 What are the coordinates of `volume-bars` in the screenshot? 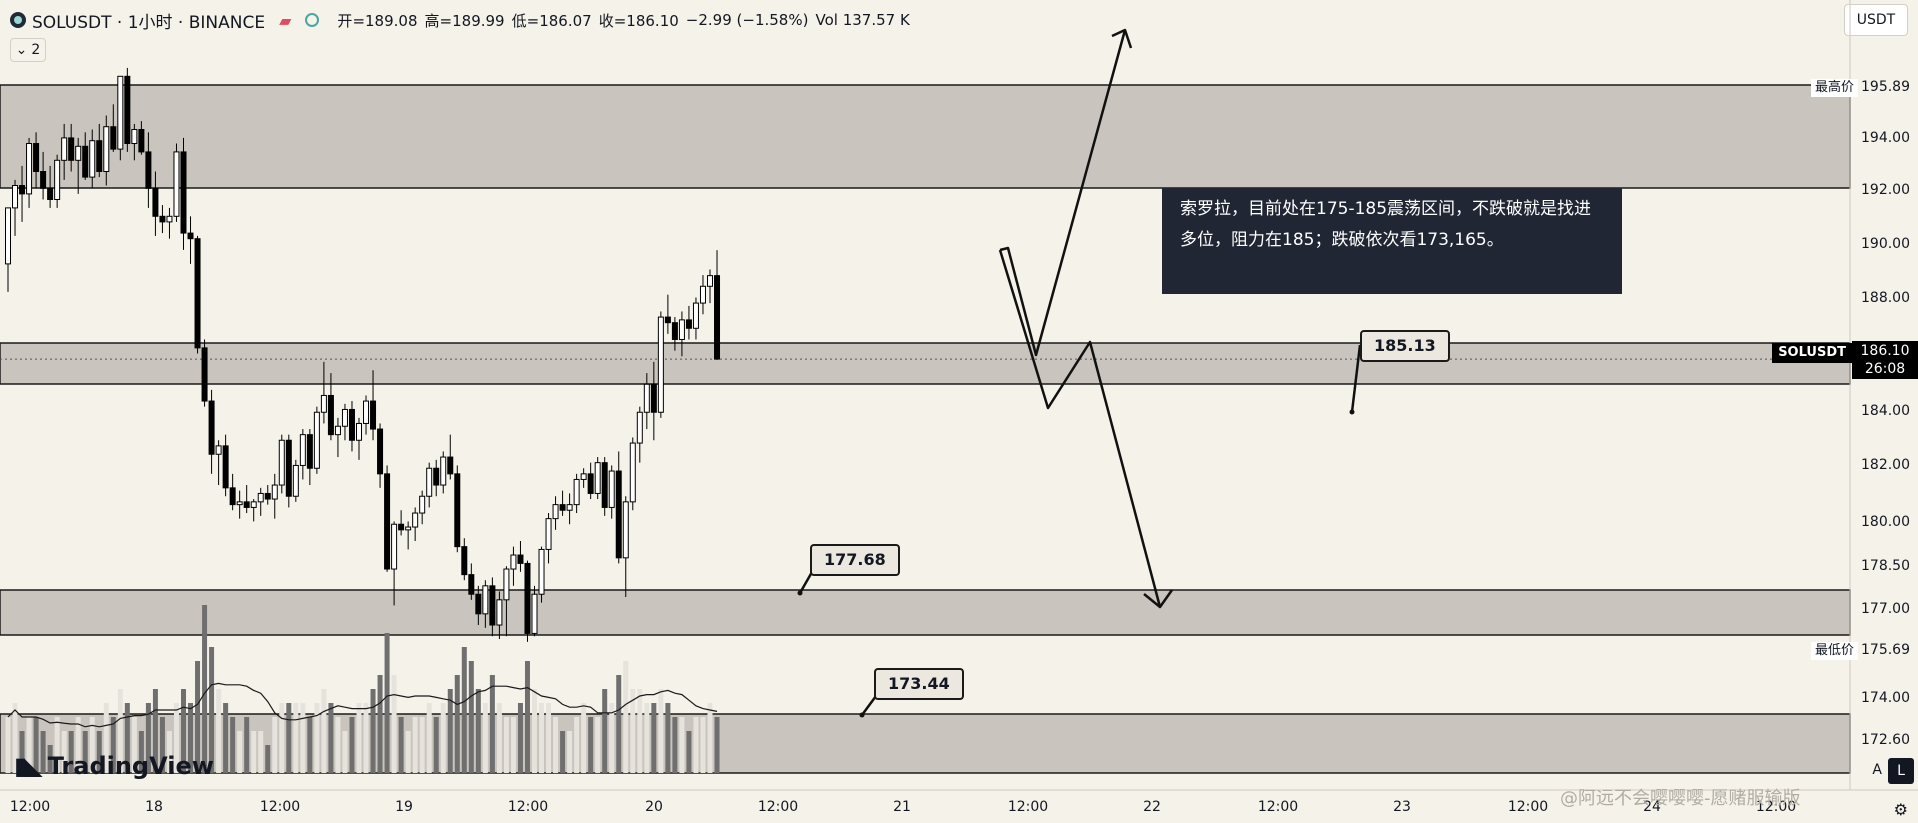 It's located at (362, 689).